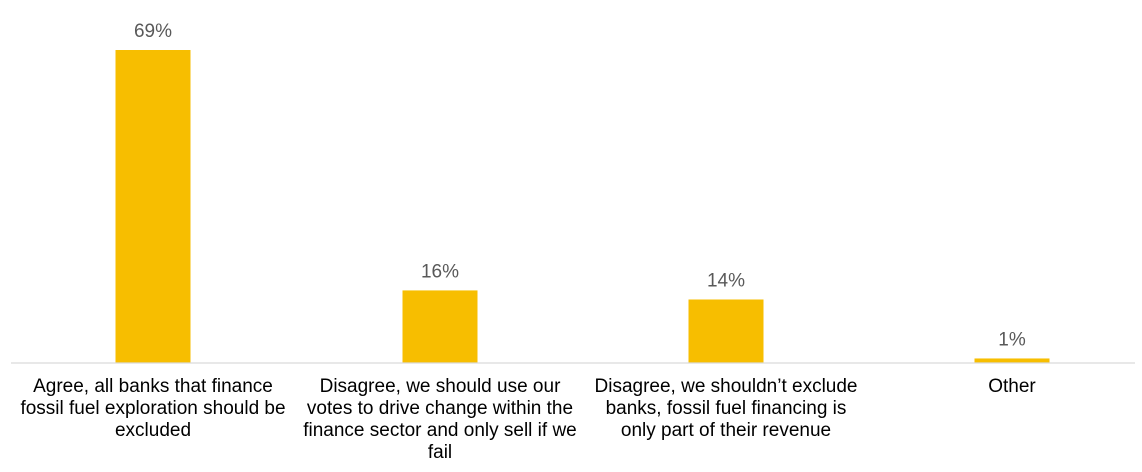 This screenshot has width=1142, height=472. I want to click on data-label-2: 16%, so click(440, 271).